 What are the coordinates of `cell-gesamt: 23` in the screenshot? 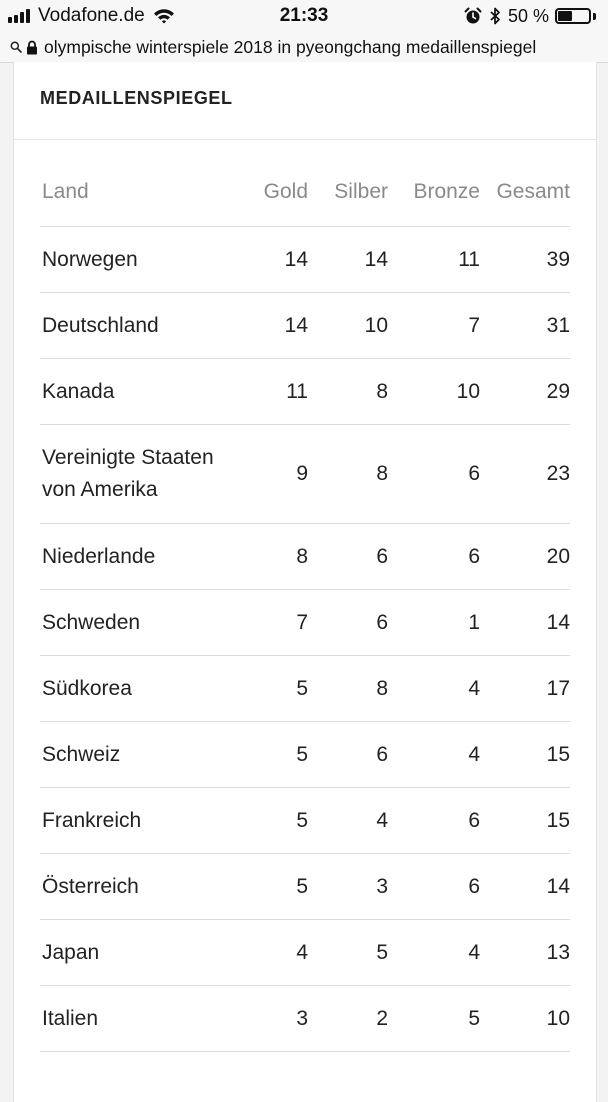 It's located at (525, 474).